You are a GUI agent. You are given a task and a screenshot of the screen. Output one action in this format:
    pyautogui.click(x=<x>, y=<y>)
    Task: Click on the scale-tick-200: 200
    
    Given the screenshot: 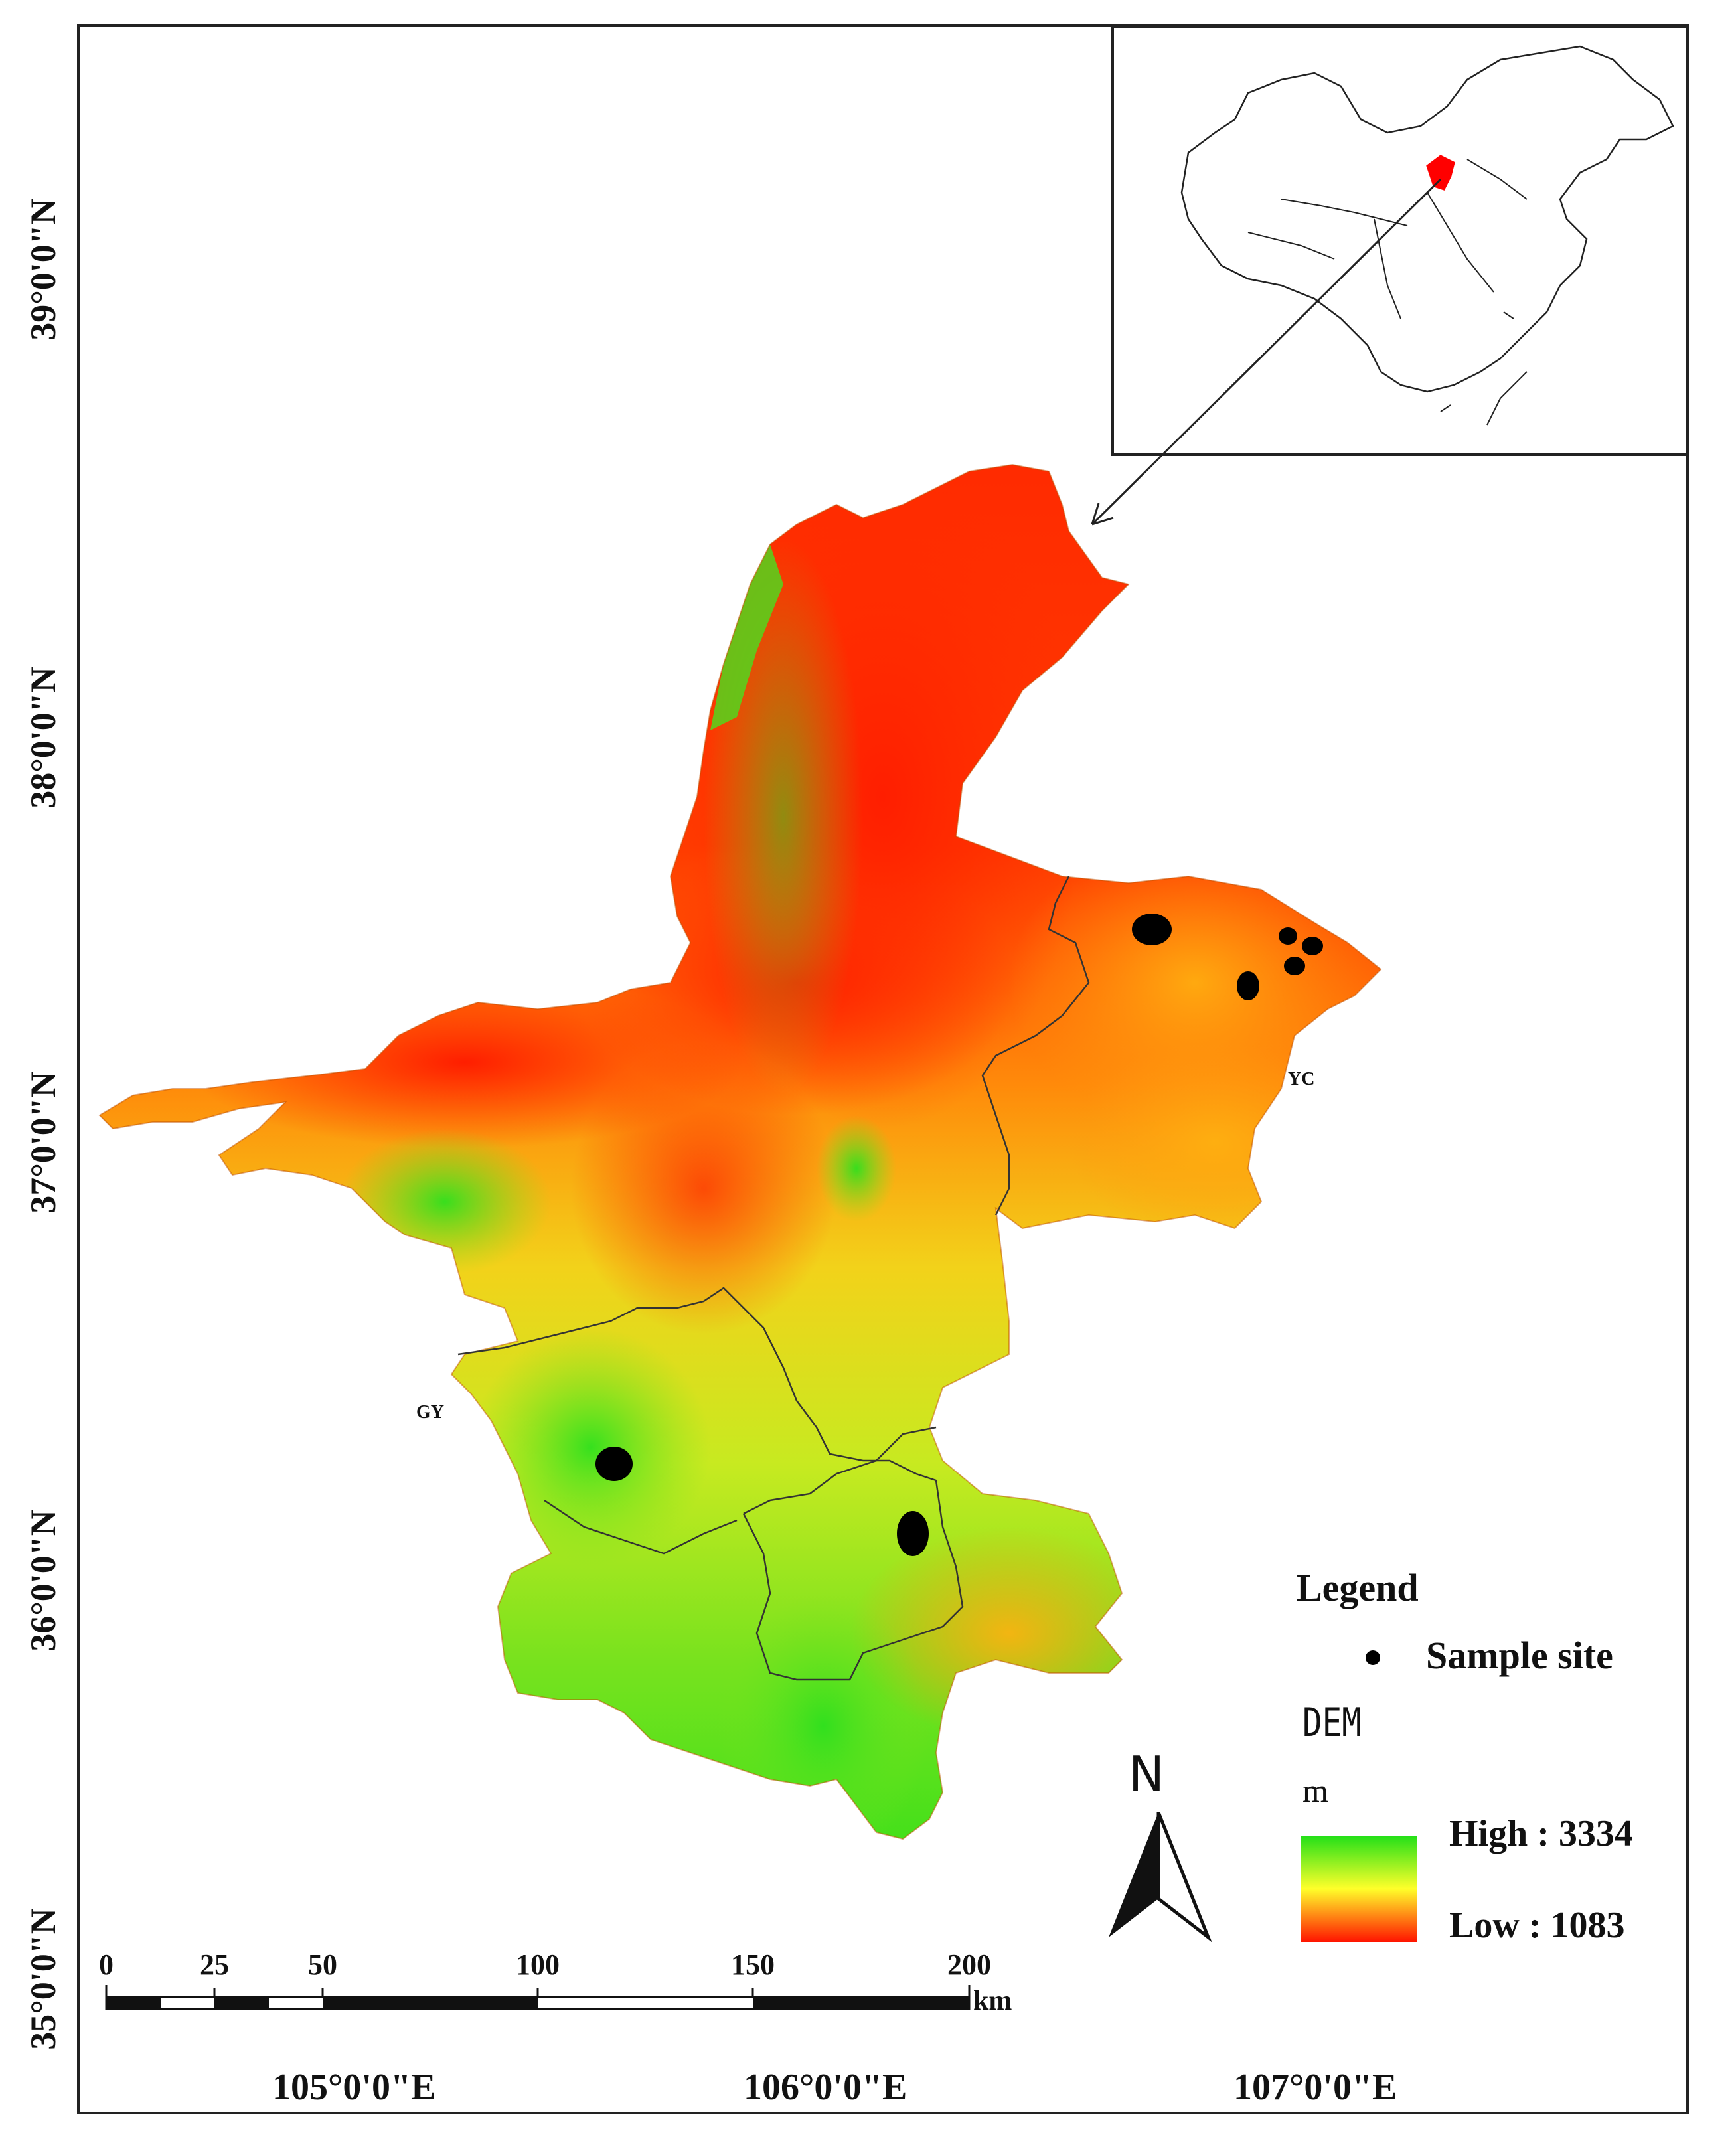 What is the action you would take?
    pyautogui.click(x=969, y=1965)
    